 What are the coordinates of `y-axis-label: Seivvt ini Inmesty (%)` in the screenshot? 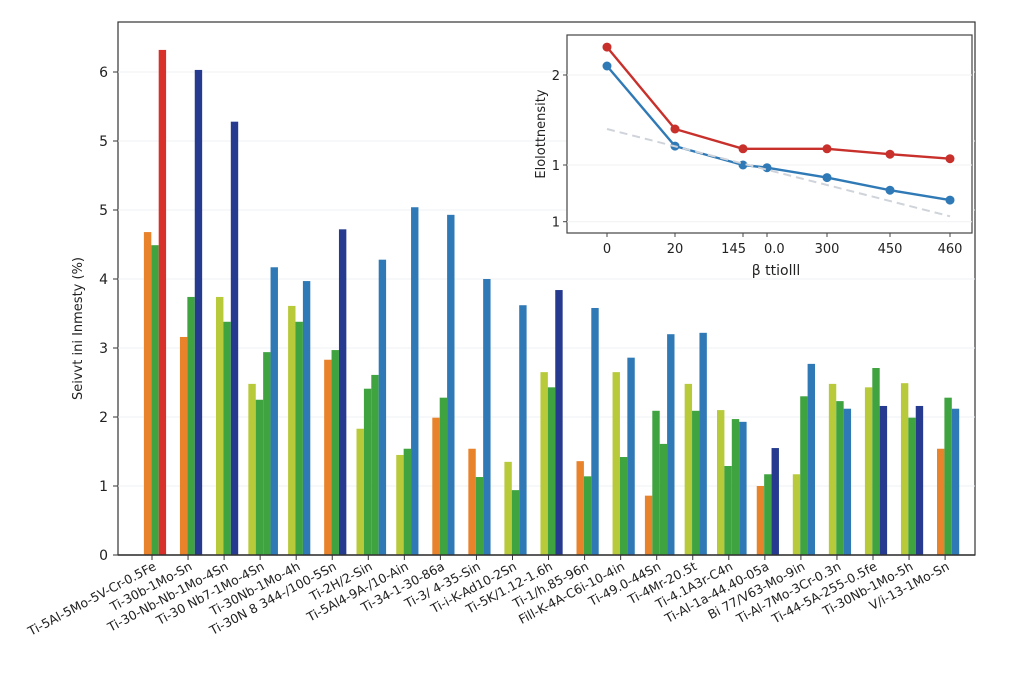 It's located at (78, 328).